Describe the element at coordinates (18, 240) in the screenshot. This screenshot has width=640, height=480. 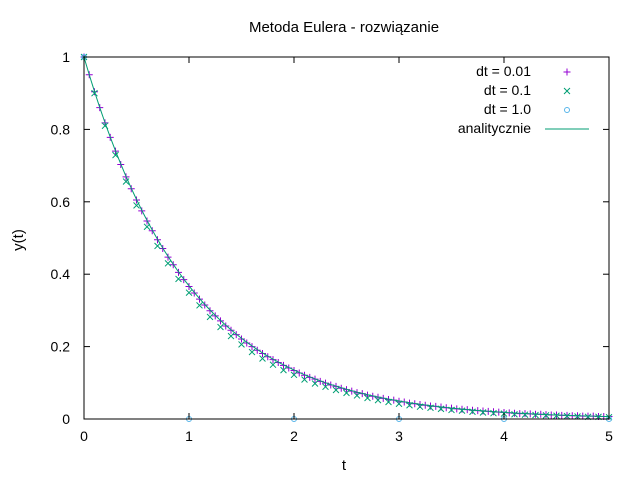
I see `y-axis-label: y(t)` at that location.